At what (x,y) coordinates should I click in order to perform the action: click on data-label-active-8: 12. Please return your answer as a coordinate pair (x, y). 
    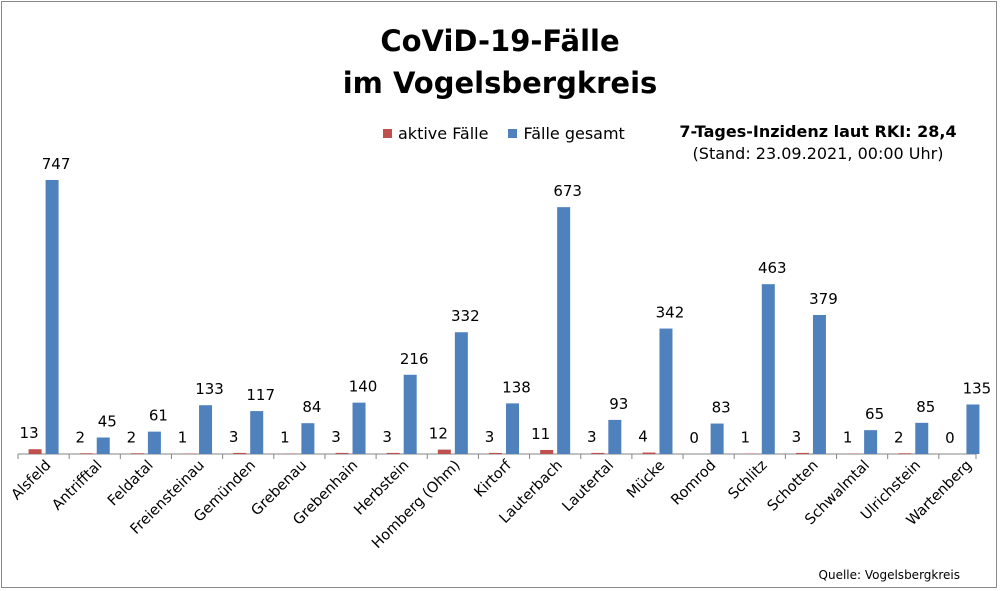
    Looking at the image, I should click on (438, 434).